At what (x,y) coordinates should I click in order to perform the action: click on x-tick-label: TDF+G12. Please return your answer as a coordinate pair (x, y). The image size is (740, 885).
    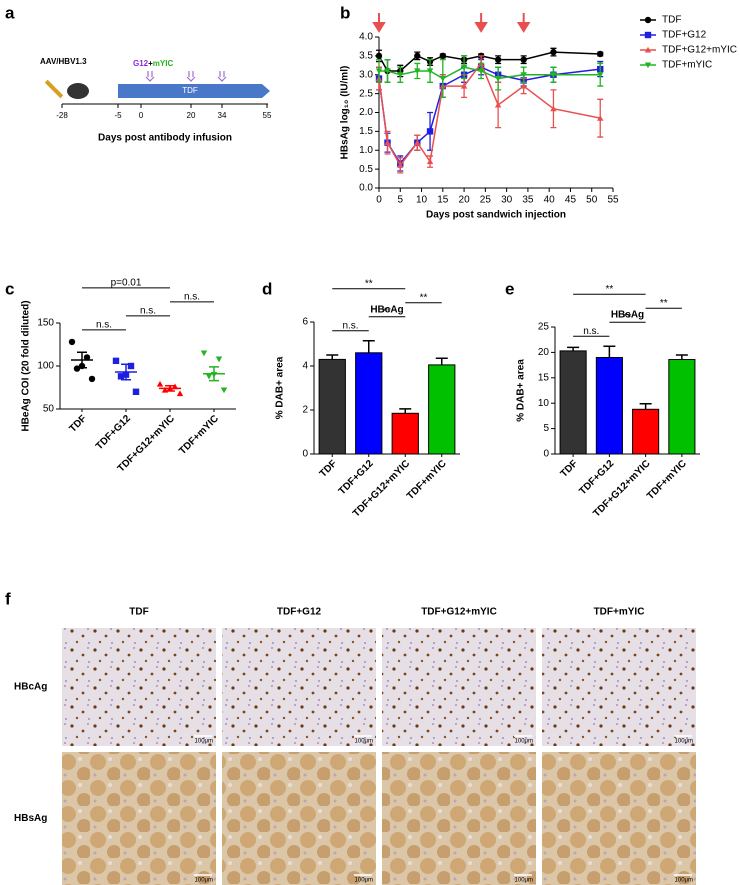
    Looking at the image, I should click on (113, 432).